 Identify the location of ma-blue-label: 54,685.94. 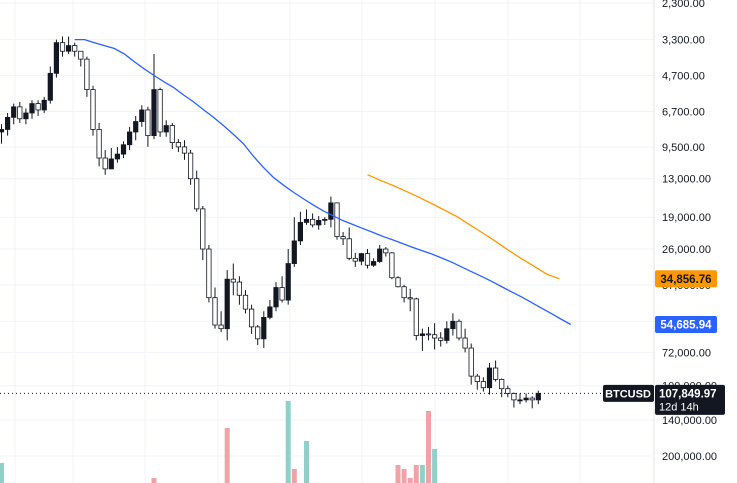
(686, 324).